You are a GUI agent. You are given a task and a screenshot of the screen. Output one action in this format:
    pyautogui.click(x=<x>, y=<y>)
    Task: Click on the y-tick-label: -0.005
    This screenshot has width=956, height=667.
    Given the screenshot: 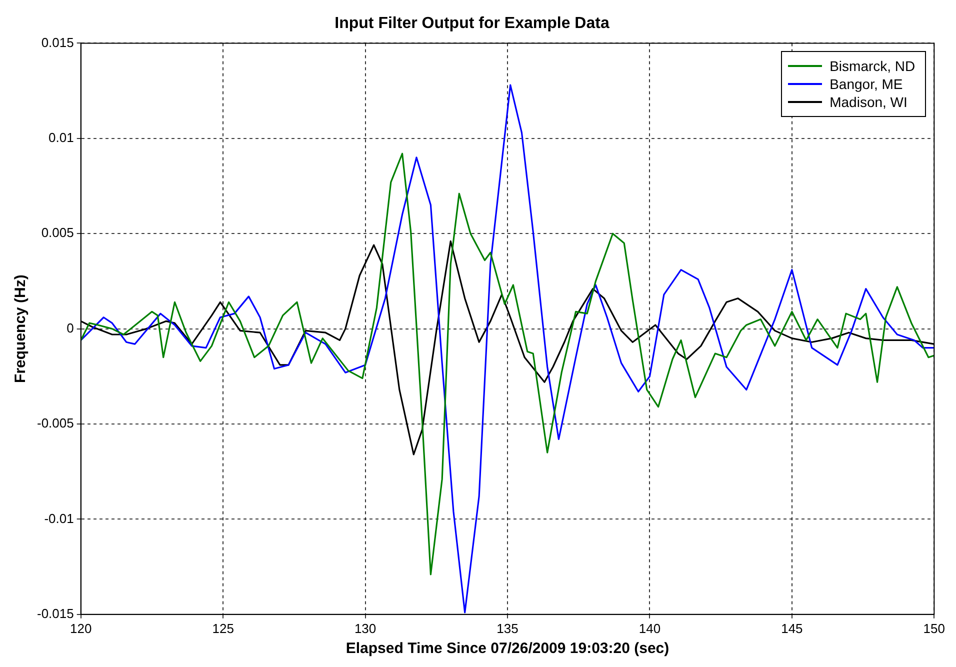 What is the action you would take?
    pyautogui.click(x=55, y=423)
    